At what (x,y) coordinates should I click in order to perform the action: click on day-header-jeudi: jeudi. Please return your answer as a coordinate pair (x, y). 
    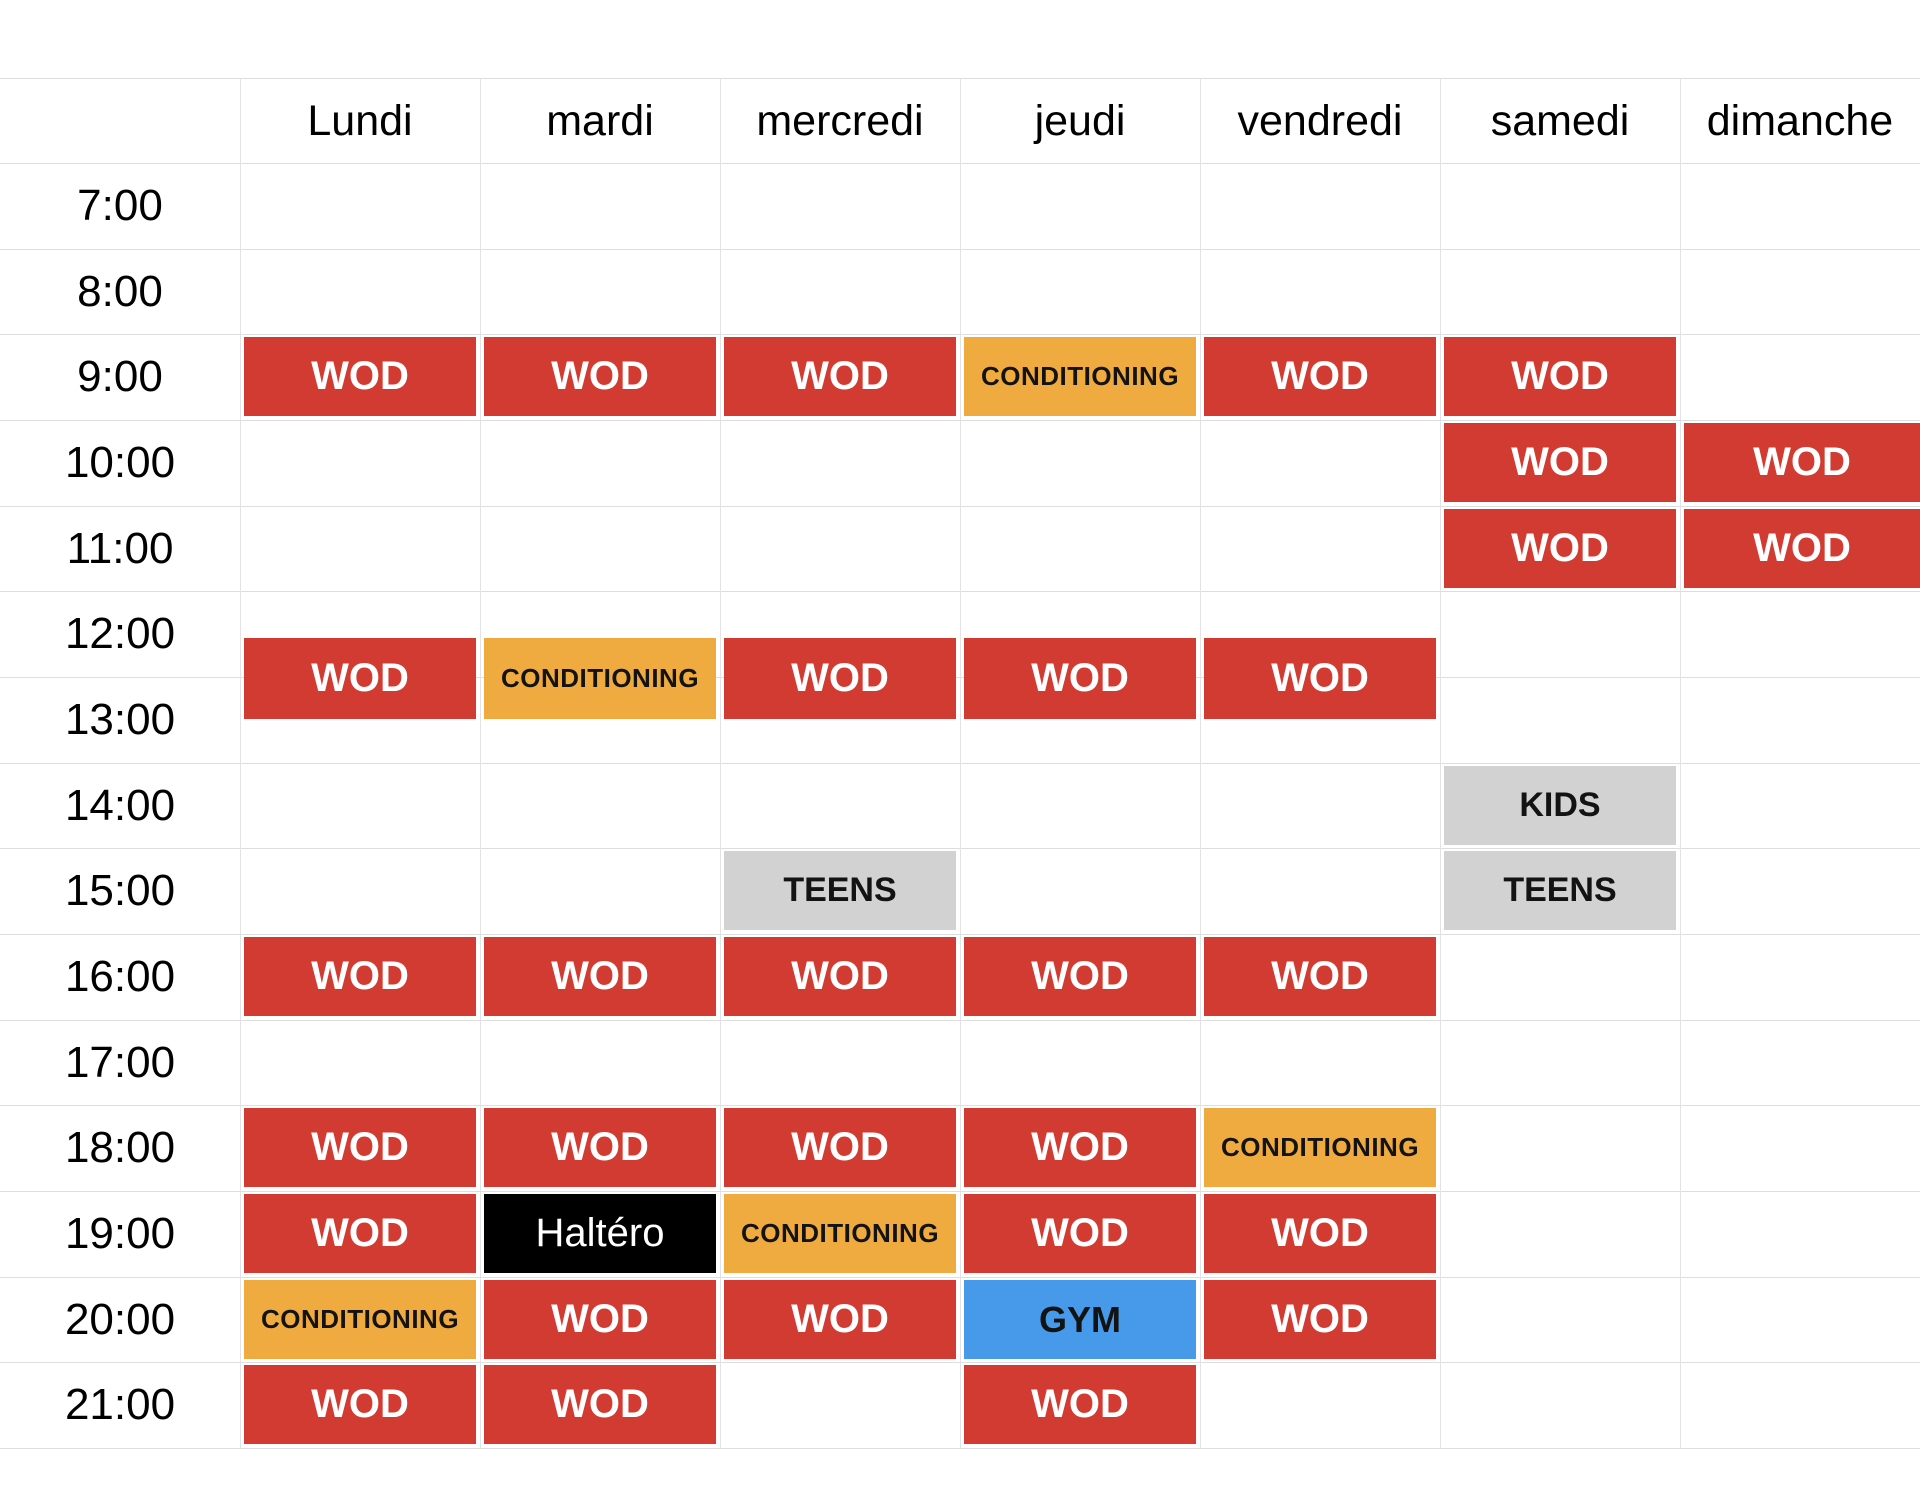
    Looking at the image, I should click on (1080, 120).